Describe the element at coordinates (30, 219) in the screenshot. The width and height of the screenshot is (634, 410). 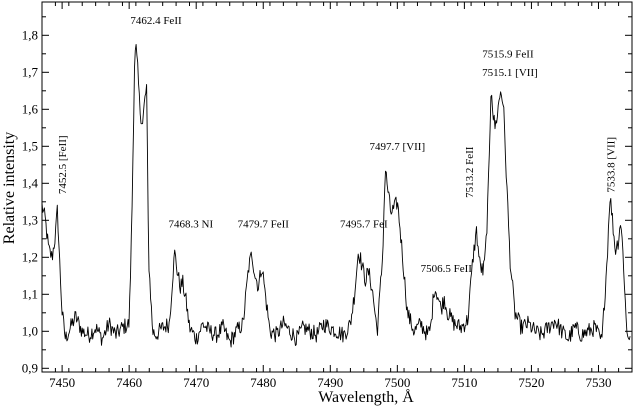
I see `y-tick-label: 1,3` at that location.